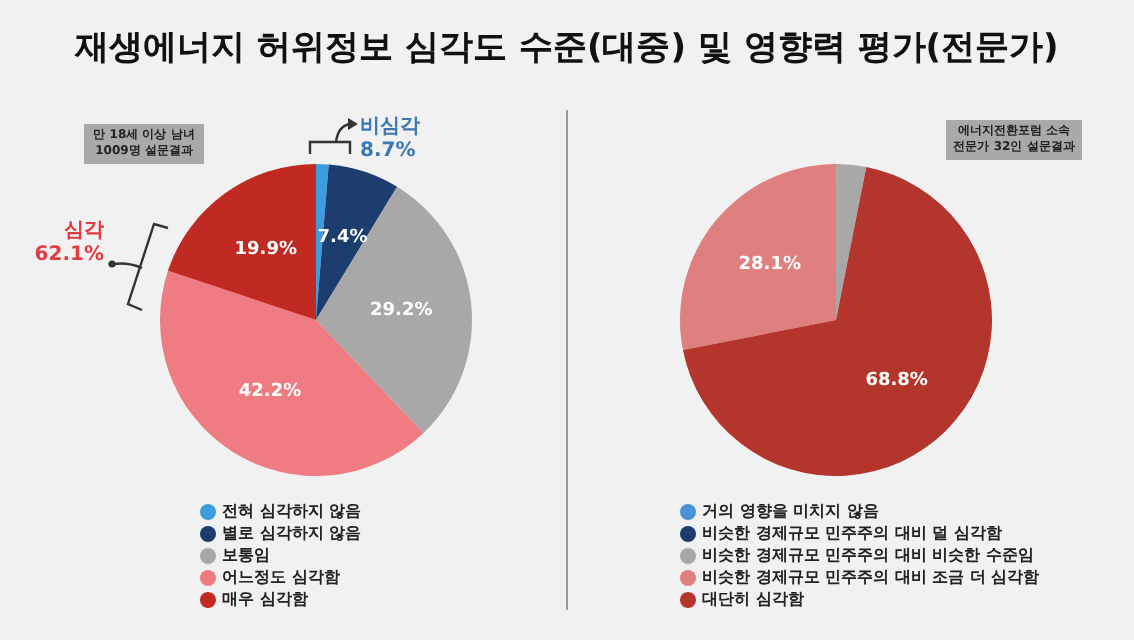 The height and width of the screenshot is (640, 1134). What do you see at coordinates (391, 140) in the screenshot?
I see `text: 비심각 8.7%` at bounding box center [391, 140].